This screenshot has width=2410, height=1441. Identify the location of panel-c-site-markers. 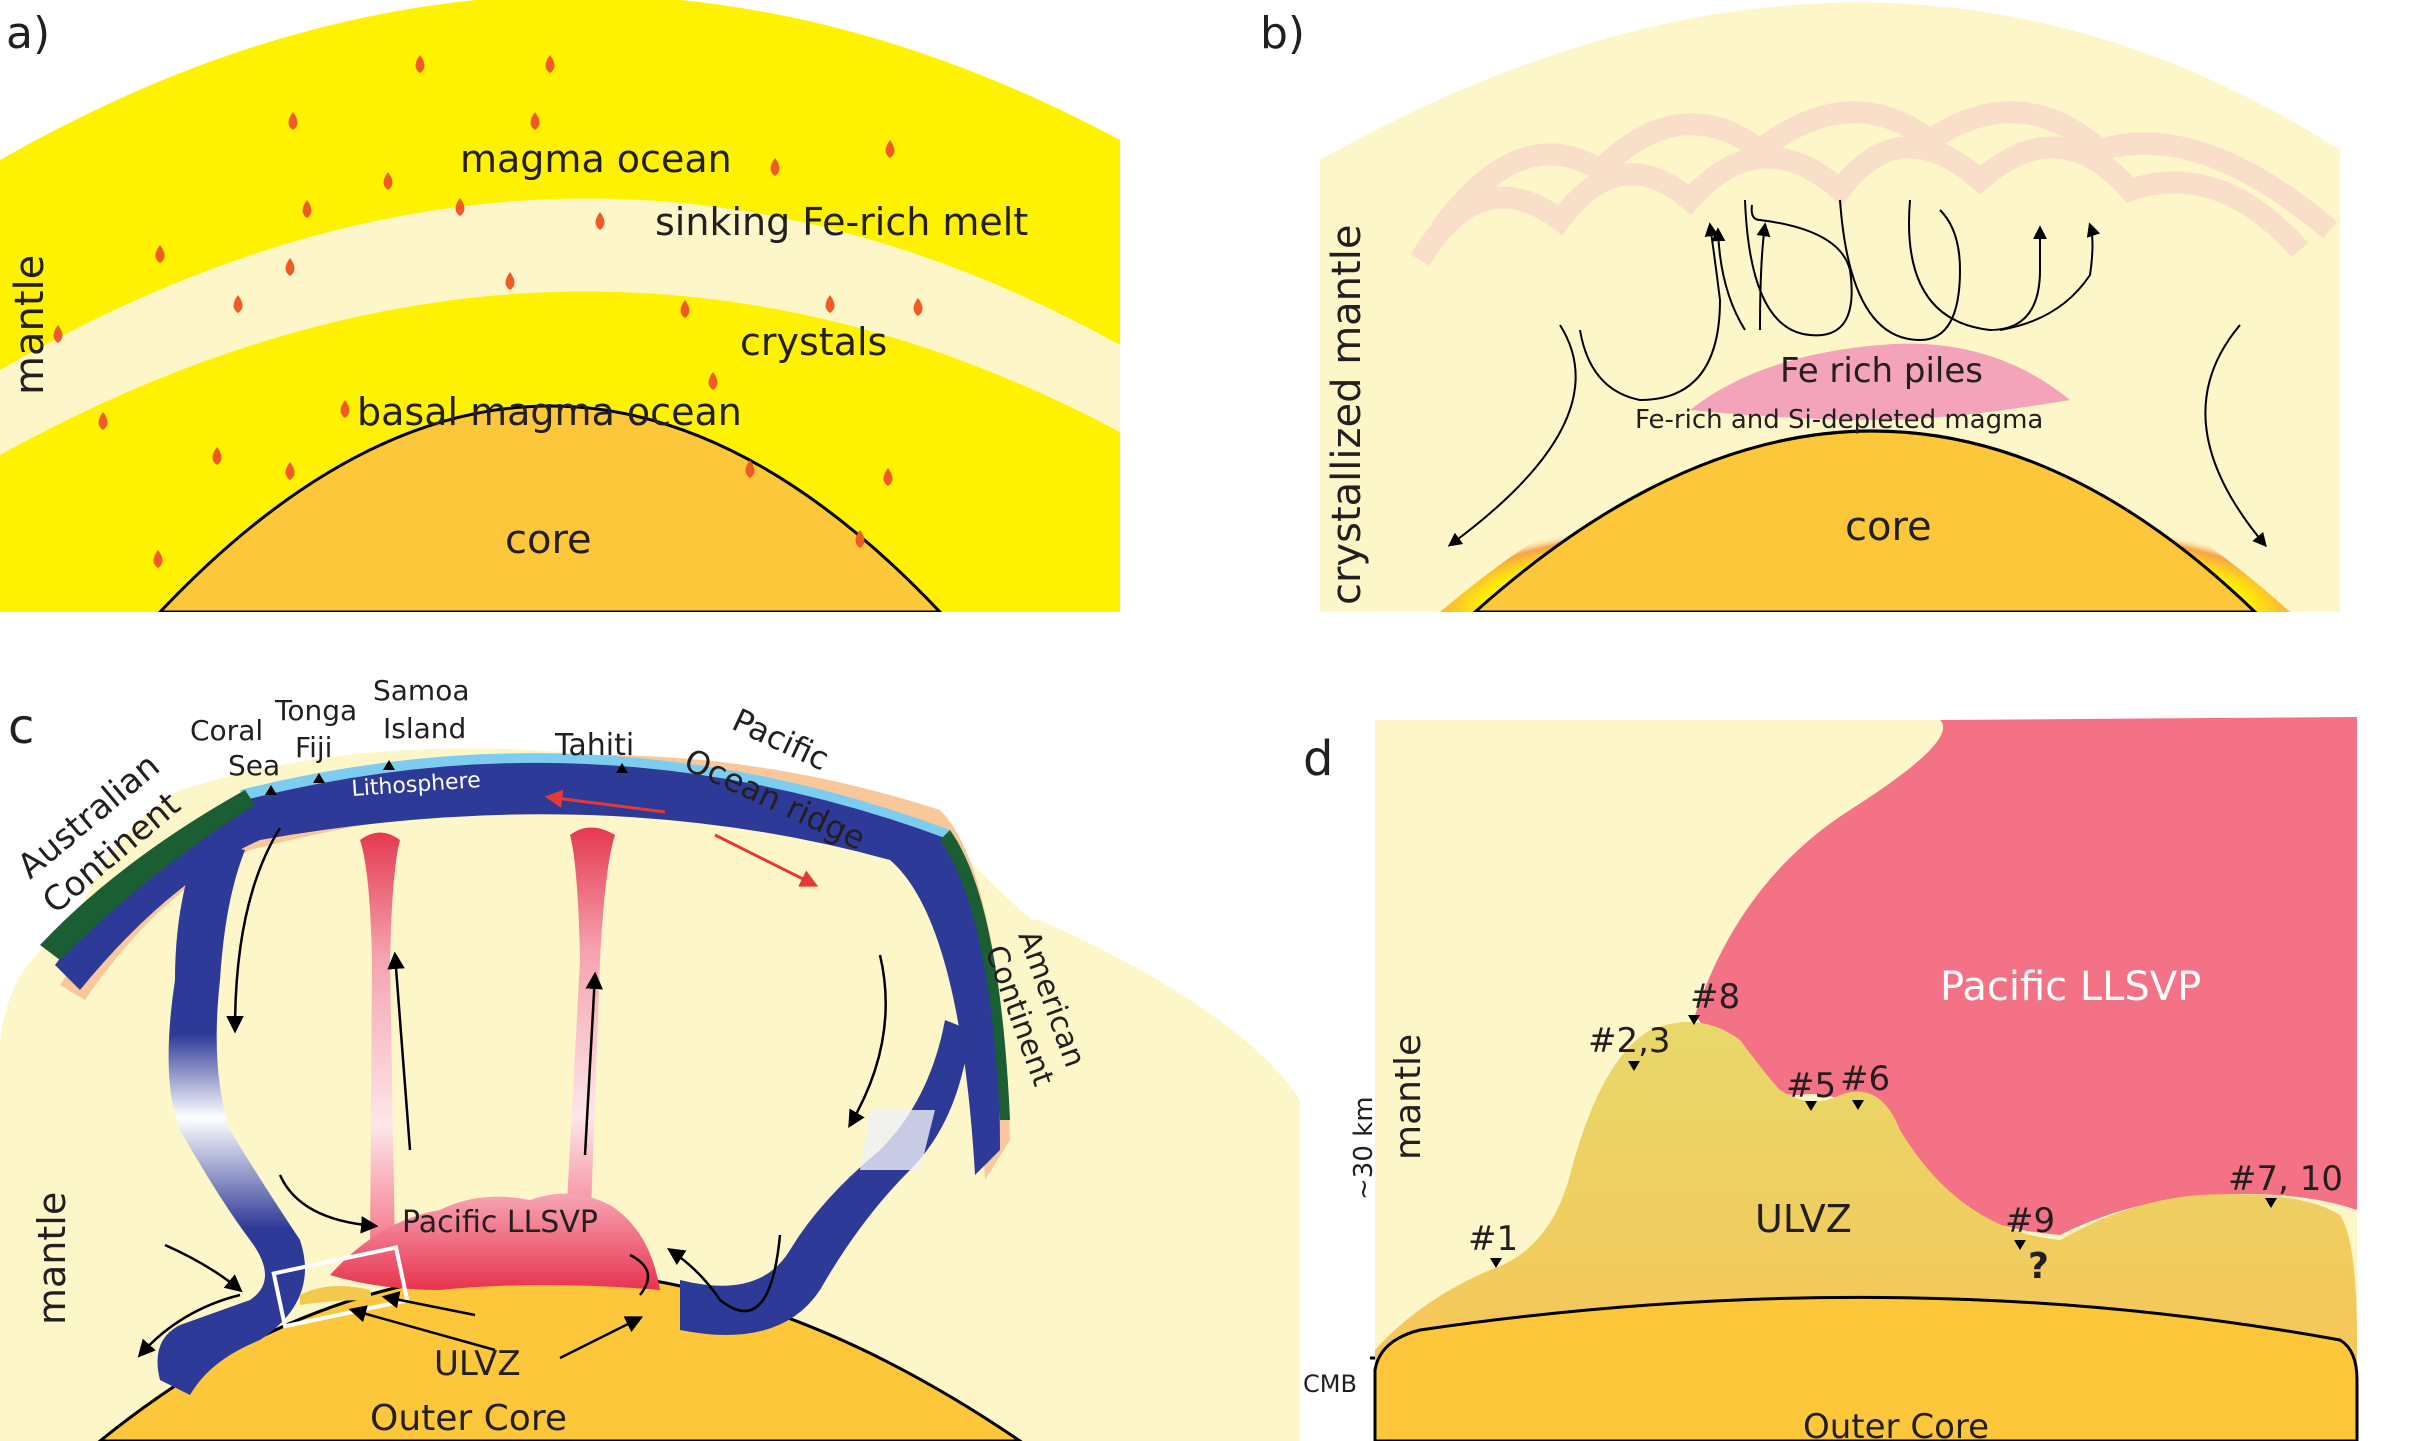
(446, 777).